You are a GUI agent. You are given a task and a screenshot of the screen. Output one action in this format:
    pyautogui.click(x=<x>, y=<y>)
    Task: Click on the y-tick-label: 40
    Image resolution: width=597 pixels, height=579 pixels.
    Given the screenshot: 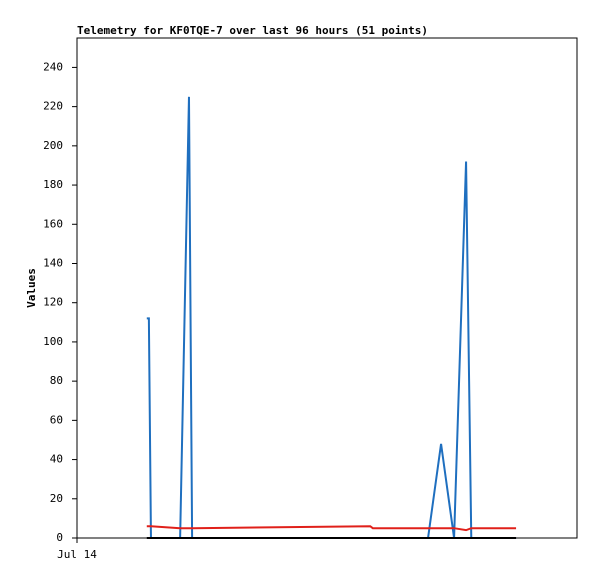 What is the action you would take?
    pyautogui.click(x=56, y=459)
    